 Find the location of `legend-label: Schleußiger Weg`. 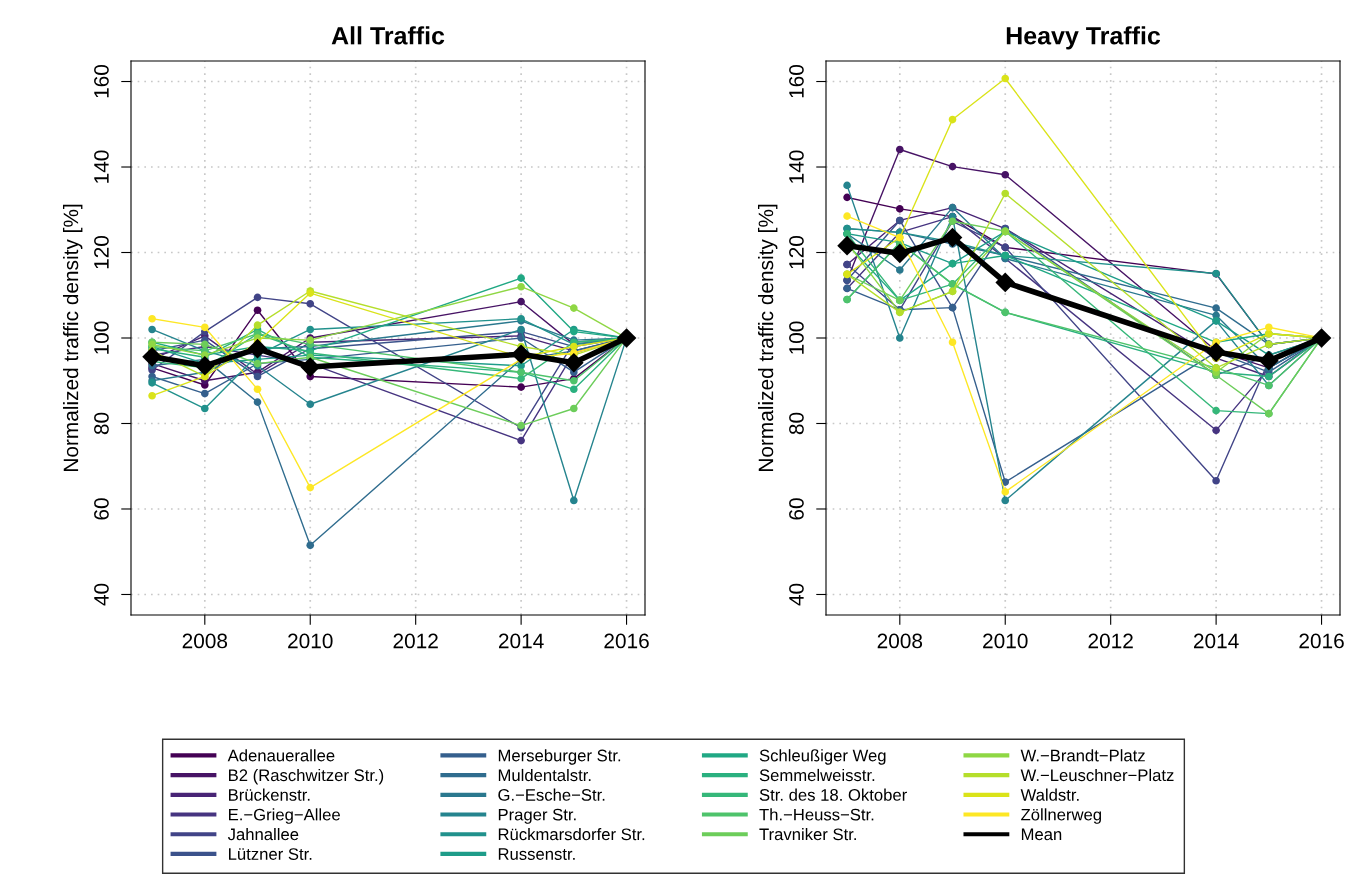

legend-label: Schleußiger Weg is located at coordinates (822, 757).